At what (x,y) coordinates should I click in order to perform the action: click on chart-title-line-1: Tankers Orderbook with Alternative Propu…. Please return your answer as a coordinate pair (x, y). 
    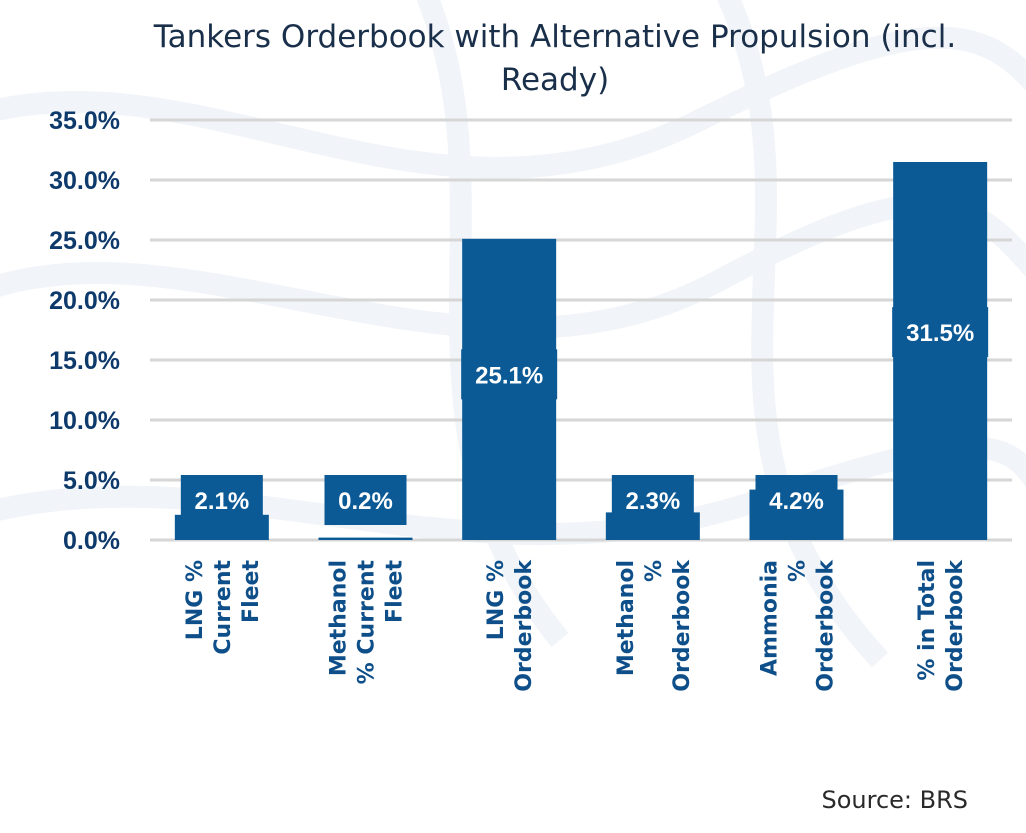
    Looking at the image, I should click on (554, 37).